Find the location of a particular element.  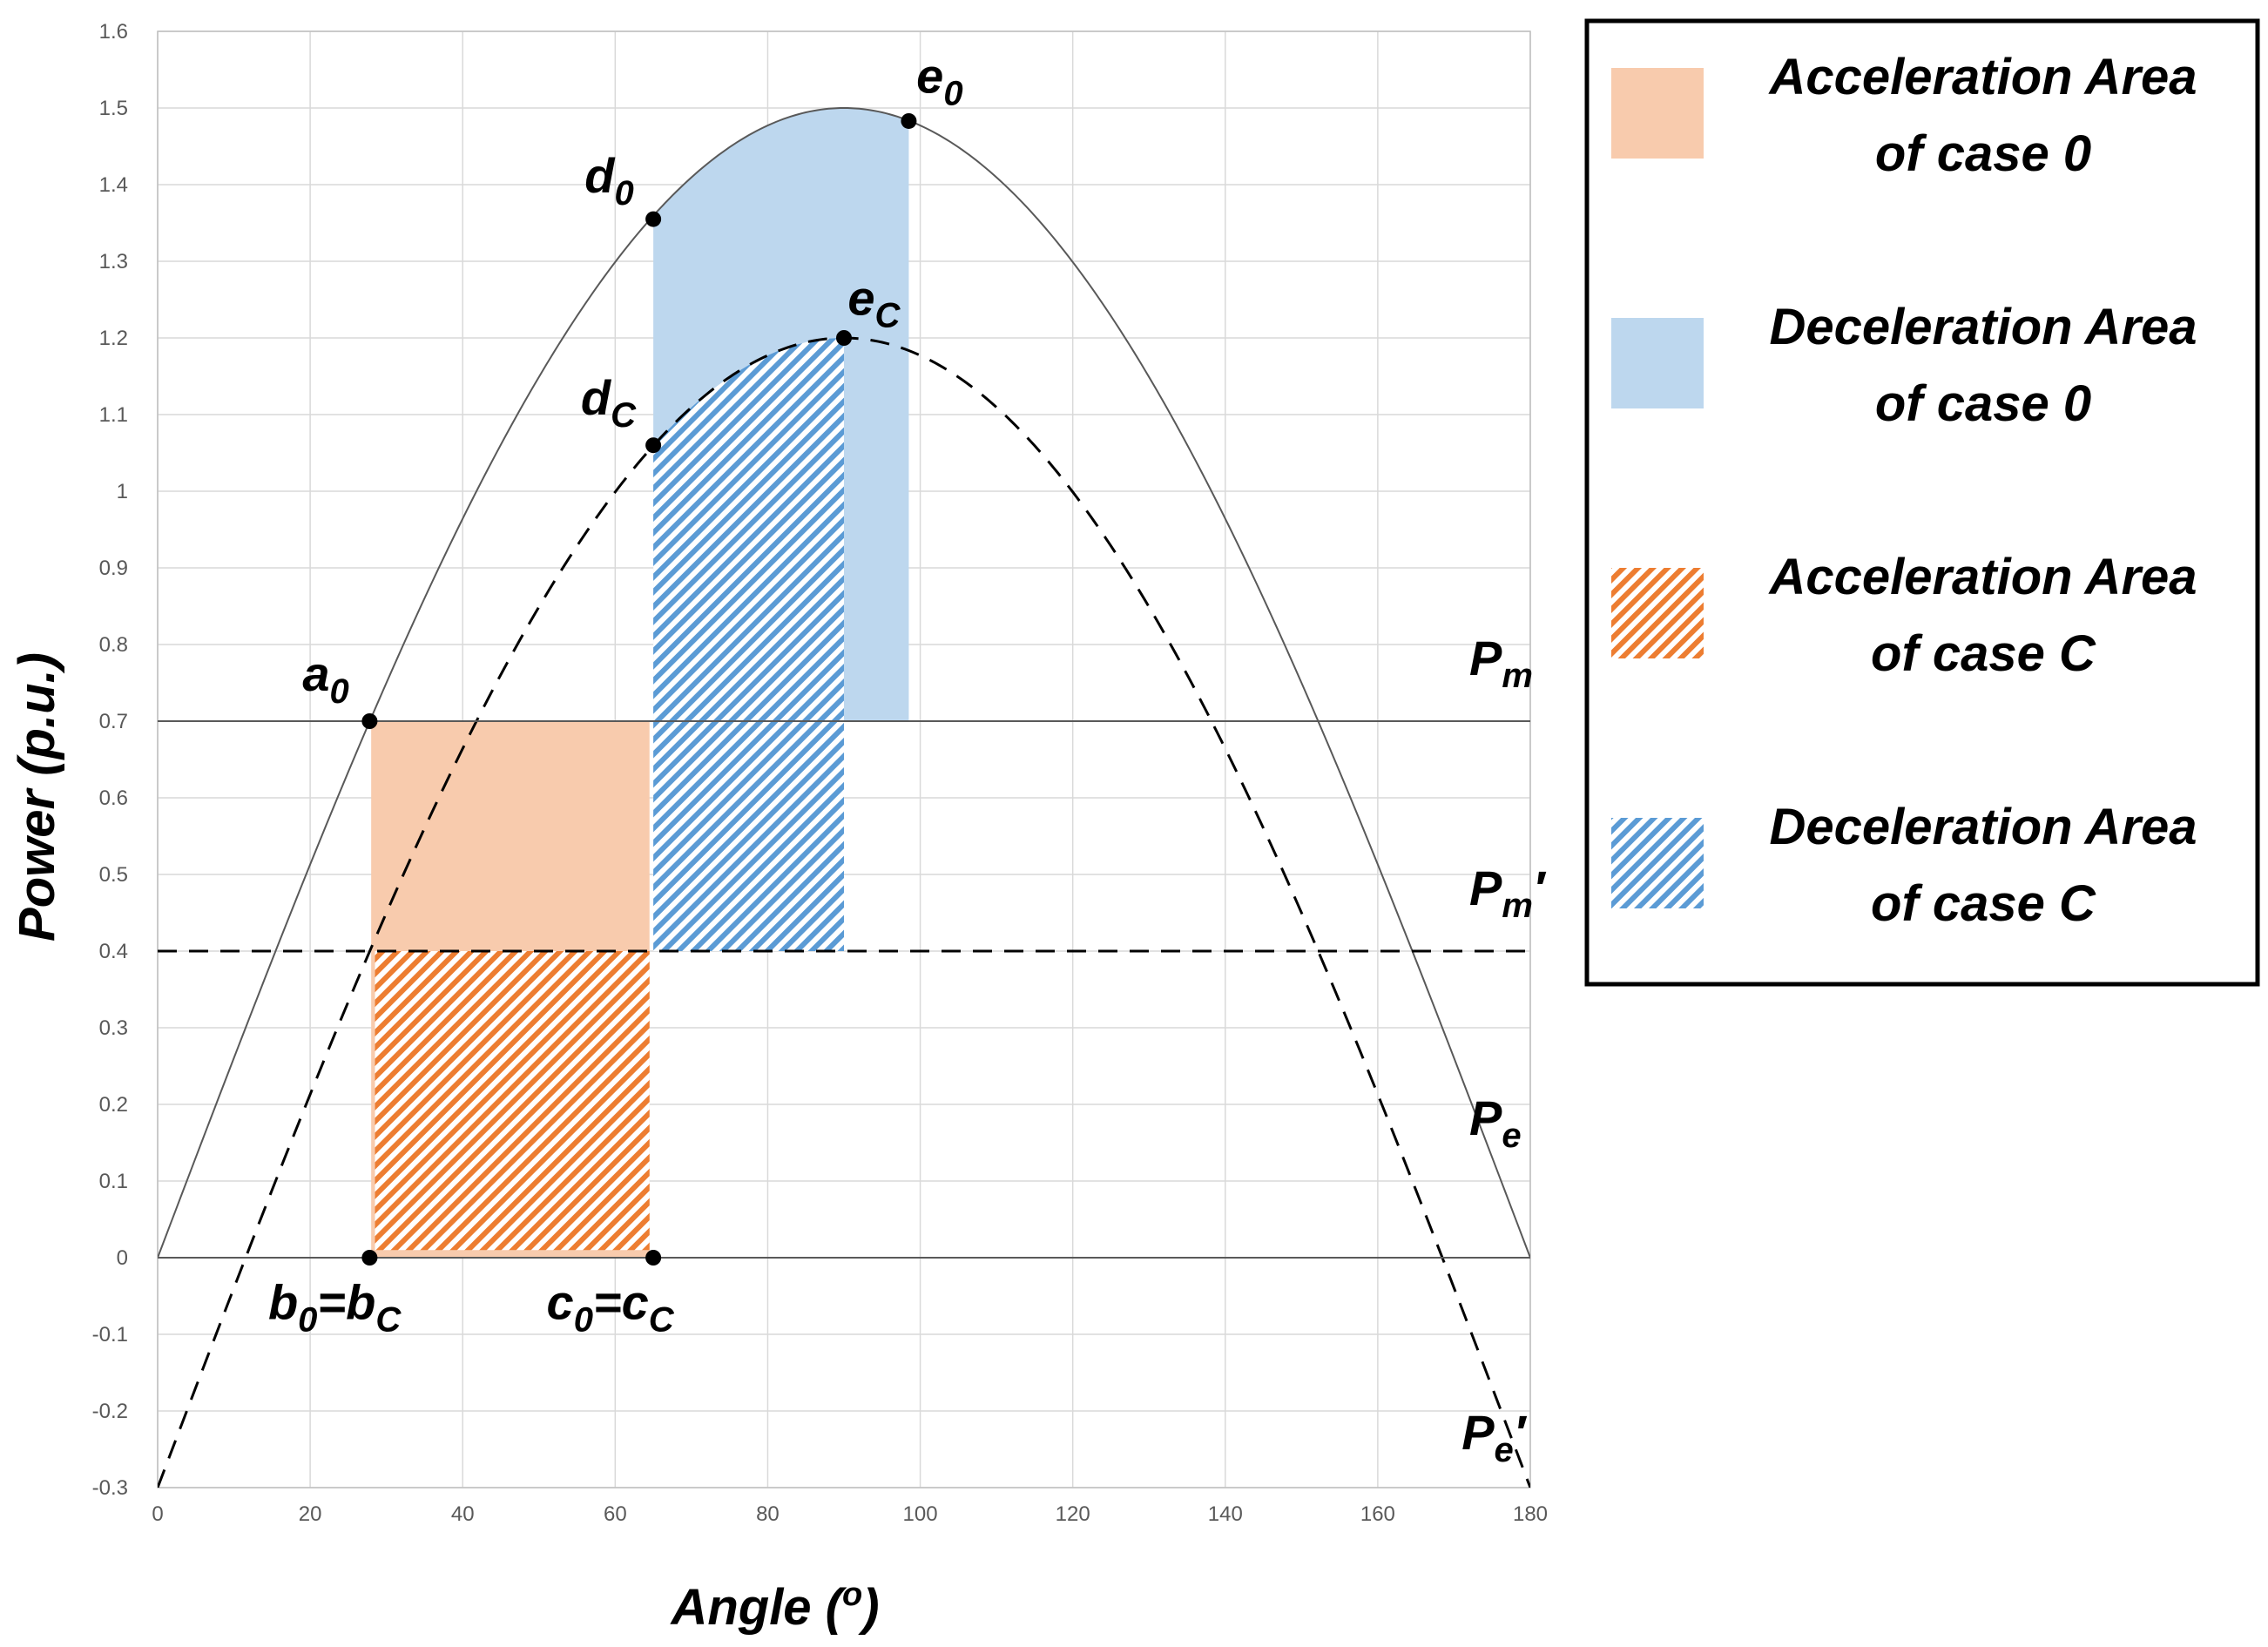

x-tick-label: 160 is located at coordinates (1377, 1514).